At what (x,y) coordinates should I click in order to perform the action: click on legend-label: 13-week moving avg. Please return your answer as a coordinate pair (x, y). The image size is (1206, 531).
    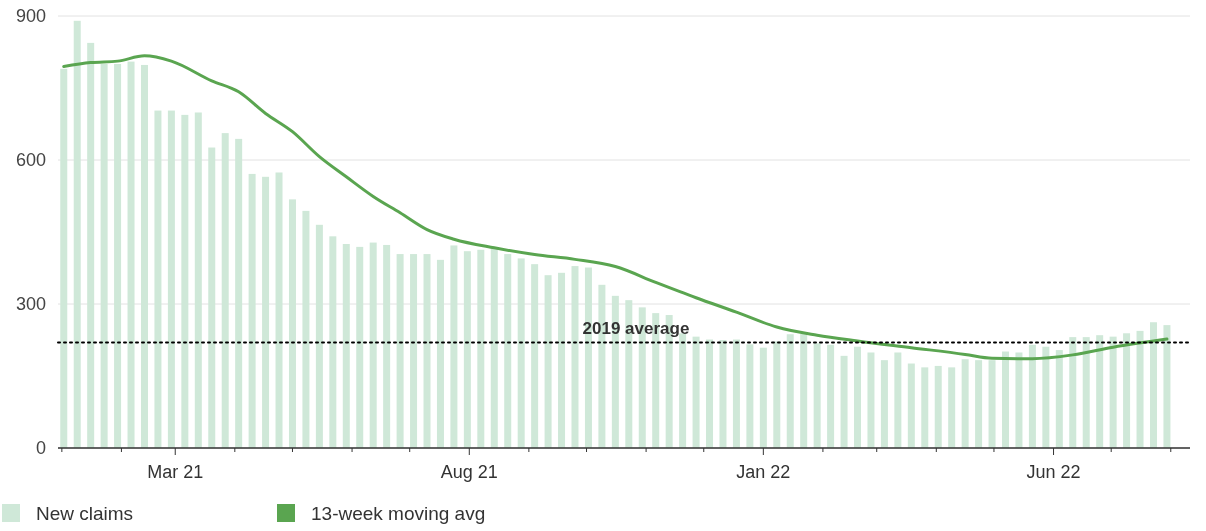
    Looking at the image, I should click on (398, 513).